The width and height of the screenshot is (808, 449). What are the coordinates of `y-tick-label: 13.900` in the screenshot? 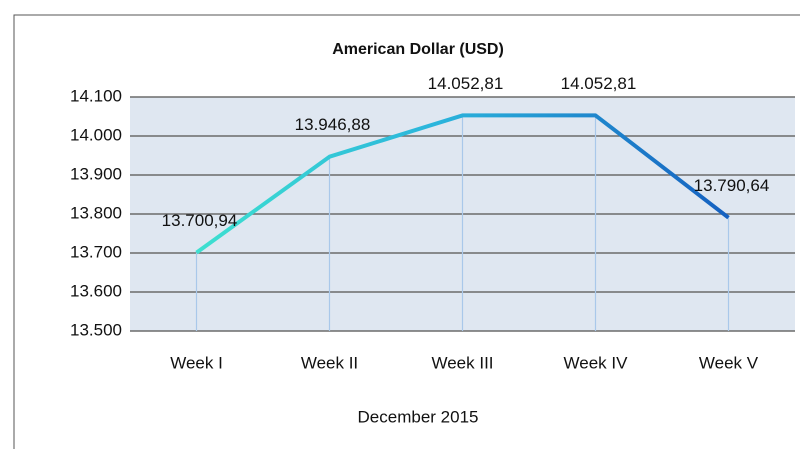 It's located at (96, 173).